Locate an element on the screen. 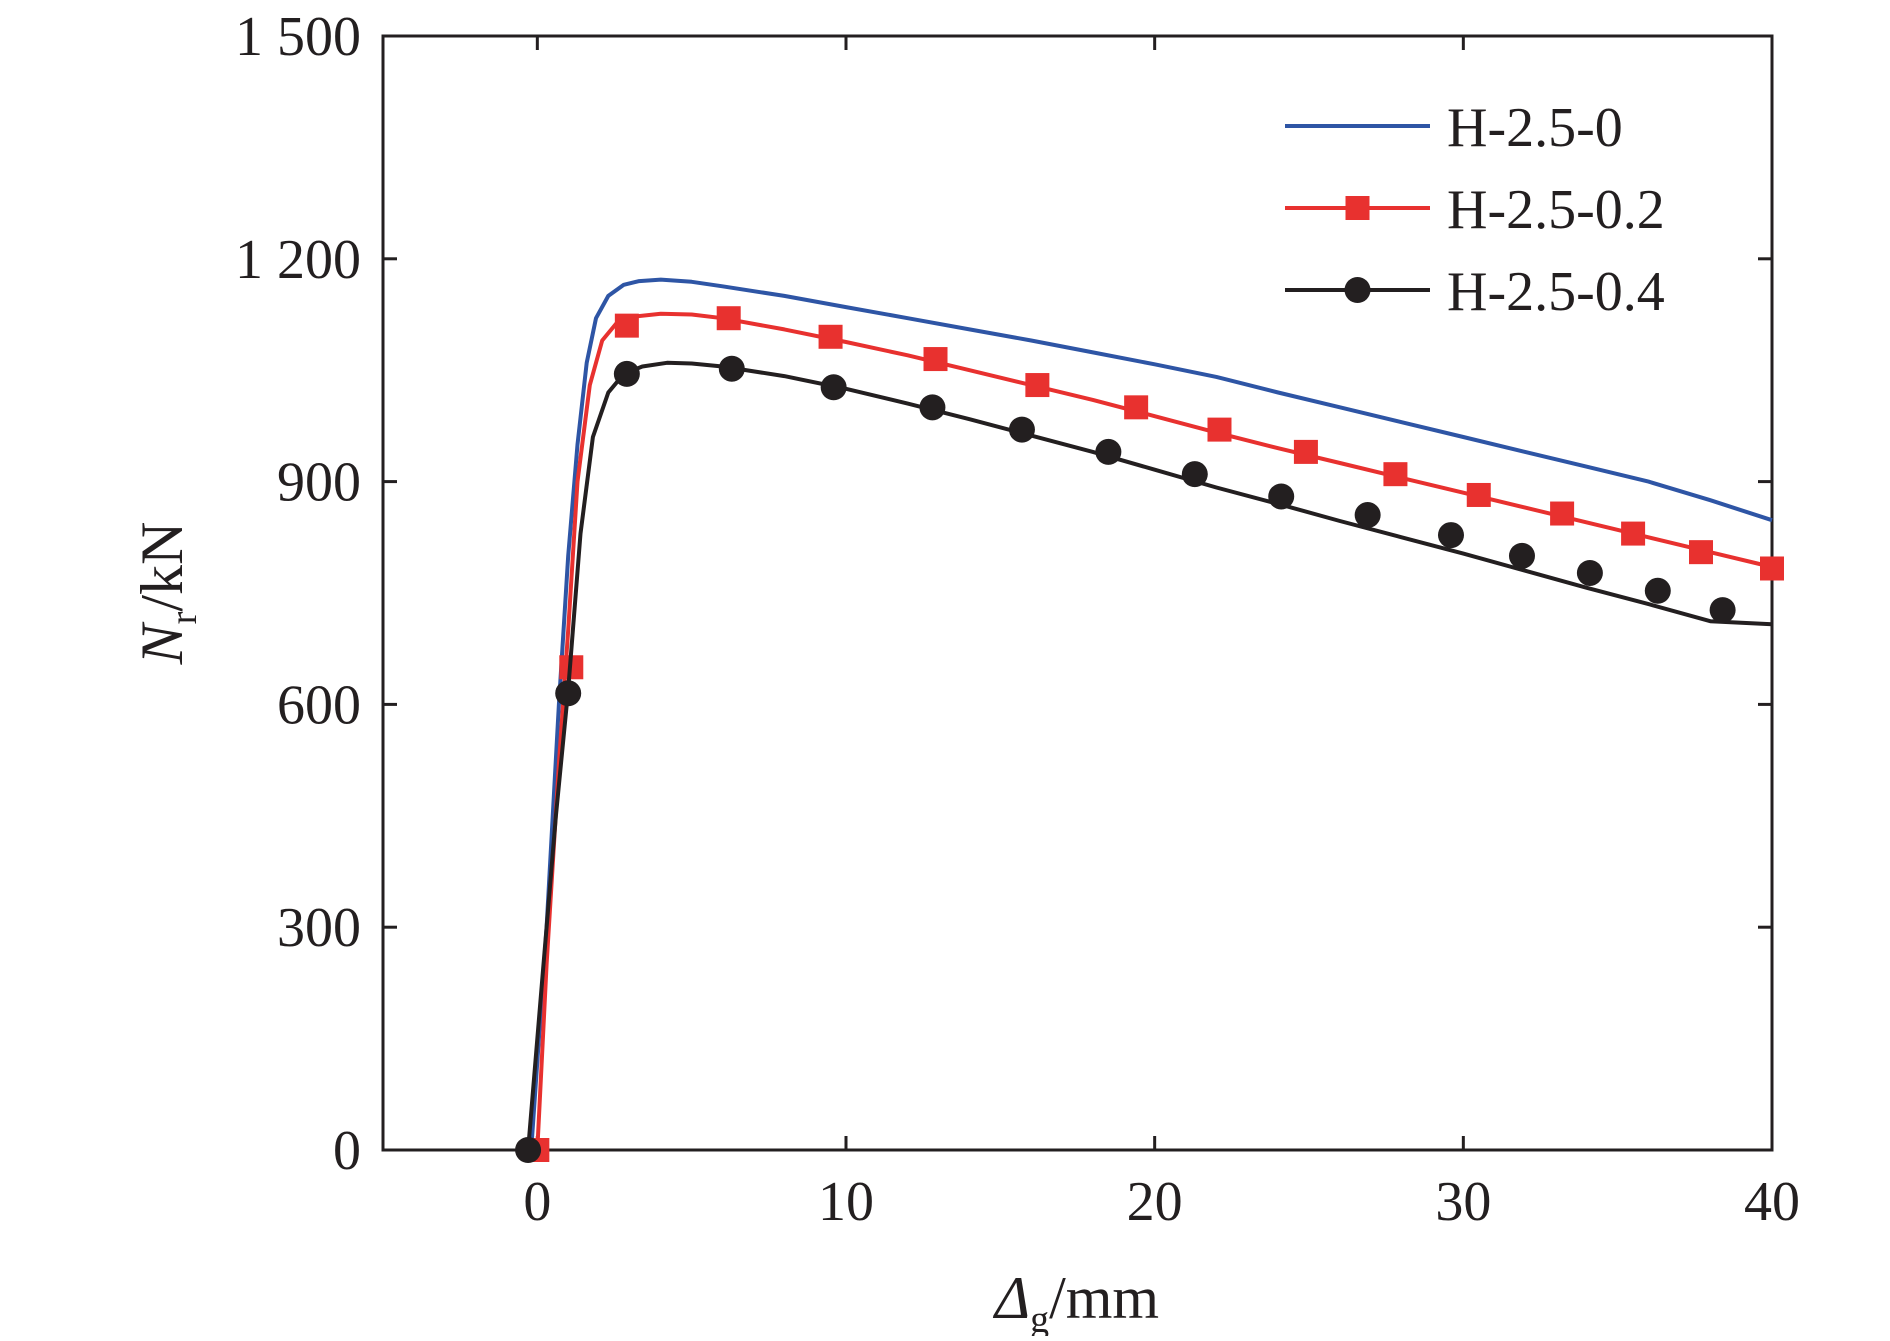  y-tick-label: 1 500 is located at coordinates (298, 37).